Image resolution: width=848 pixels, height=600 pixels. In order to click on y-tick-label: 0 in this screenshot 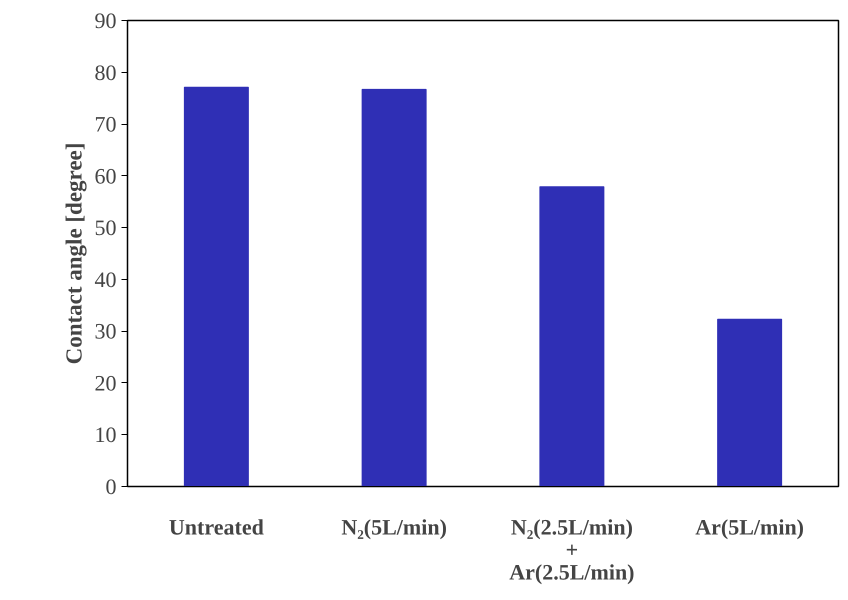, I will do `click(111, 486)`.